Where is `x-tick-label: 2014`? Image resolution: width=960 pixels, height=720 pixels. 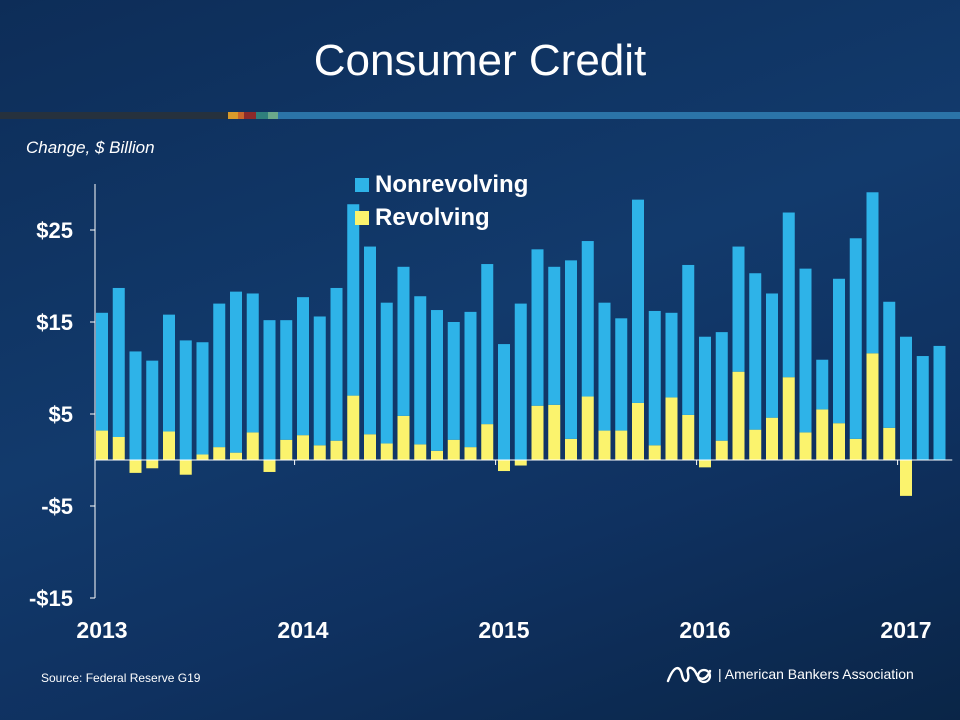
x-tick-label: 2014 is located at coordinates (302, 630).